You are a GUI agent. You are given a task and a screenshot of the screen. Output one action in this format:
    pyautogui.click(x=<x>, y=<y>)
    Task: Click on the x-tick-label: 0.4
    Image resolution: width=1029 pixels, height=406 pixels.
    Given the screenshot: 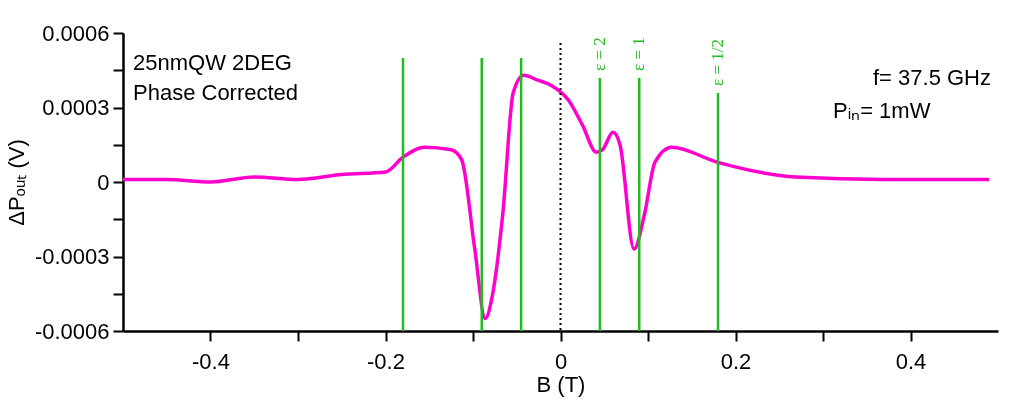 What is the action you would take?
    pyautogui.click(x=911, y=361)
    